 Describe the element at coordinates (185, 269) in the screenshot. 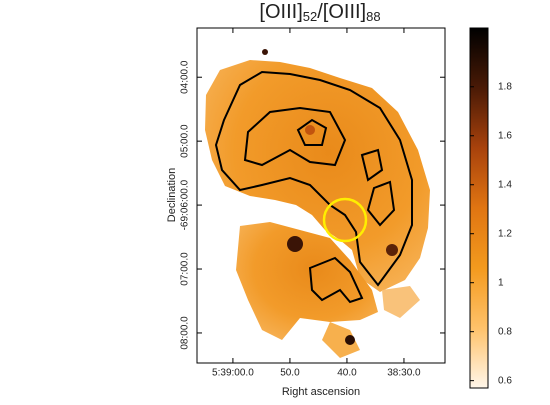

I see `y-tick-label: 07:00.0` at that location.